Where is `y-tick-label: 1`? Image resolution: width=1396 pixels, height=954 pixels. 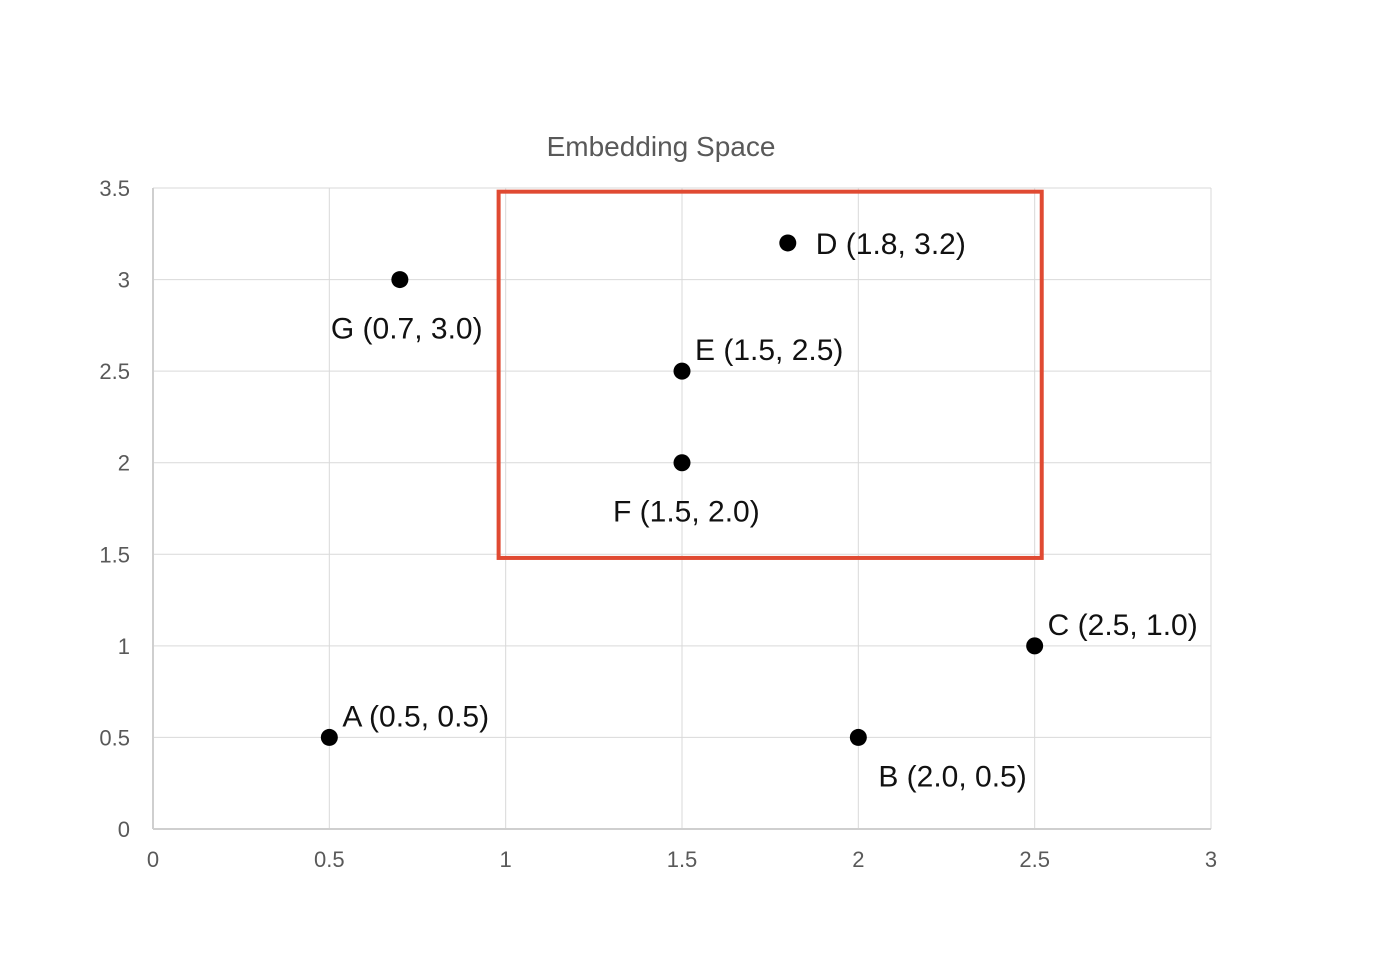 y-tick-label: 1 is located at coordinates (124, 646).